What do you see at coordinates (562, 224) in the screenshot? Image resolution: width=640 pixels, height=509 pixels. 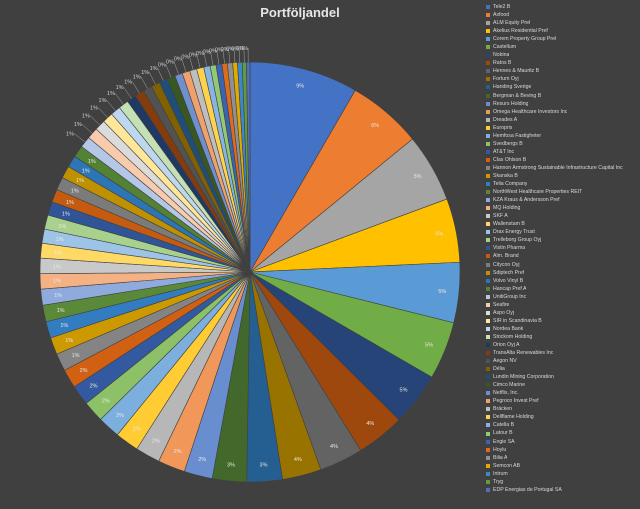 I see `legend-item: Wallenstam B` at bounding box center [562, 224].